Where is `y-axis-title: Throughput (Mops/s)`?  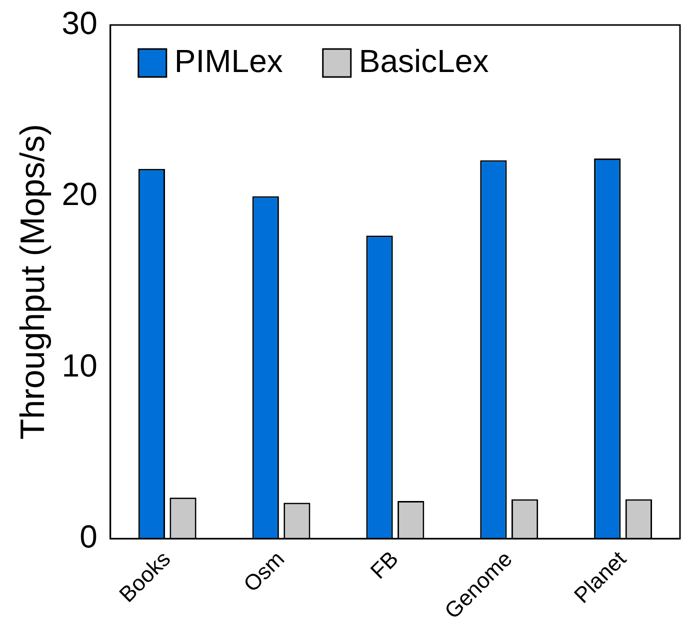
y-axis-title: Throughput (Mops/s) is located at coordinates (33, 282).